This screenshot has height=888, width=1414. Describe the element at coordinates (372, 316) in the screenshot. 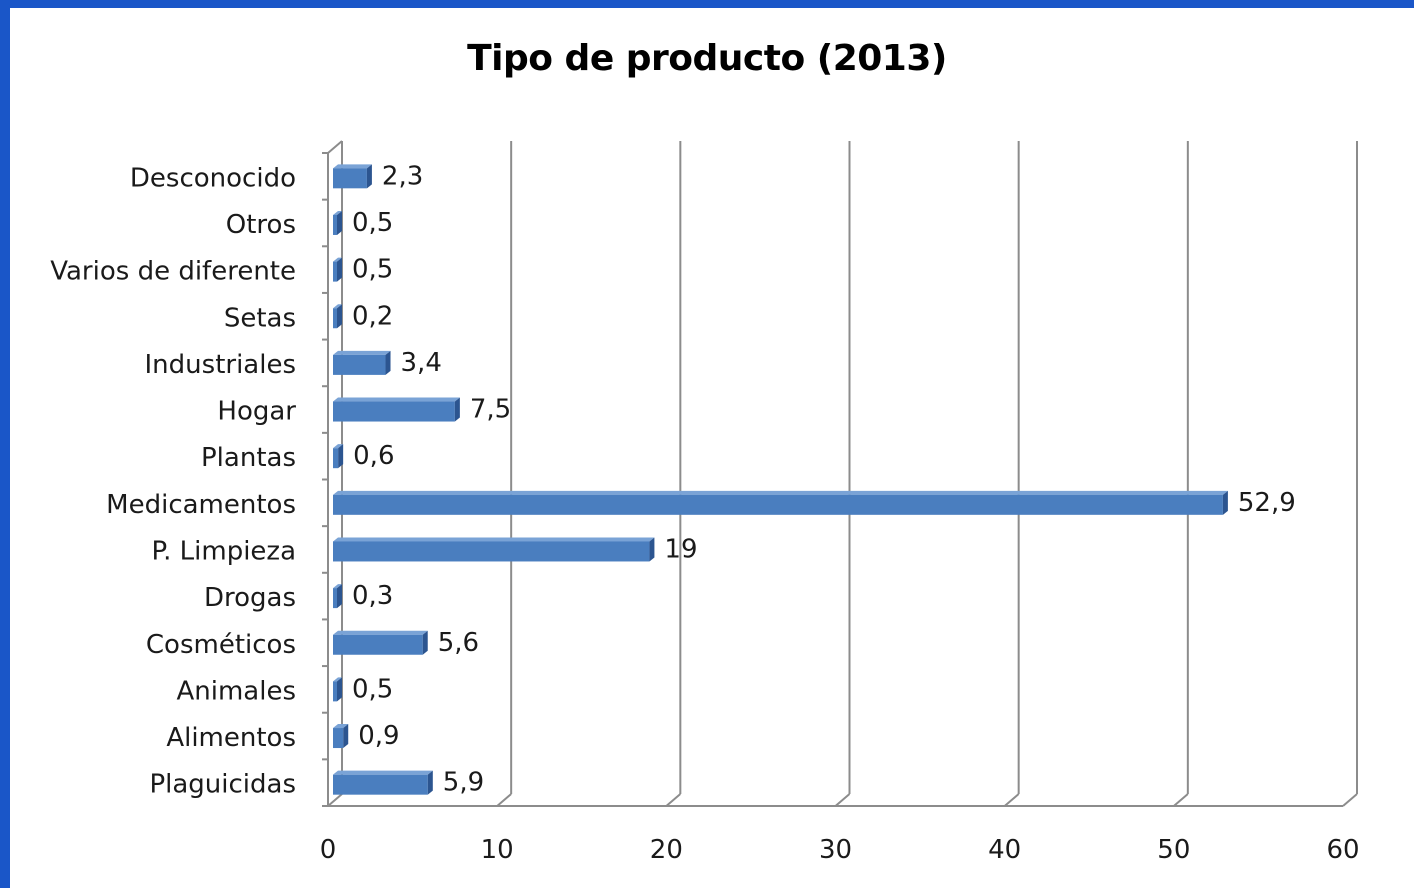

I see `data-label: 0,2` at that location.